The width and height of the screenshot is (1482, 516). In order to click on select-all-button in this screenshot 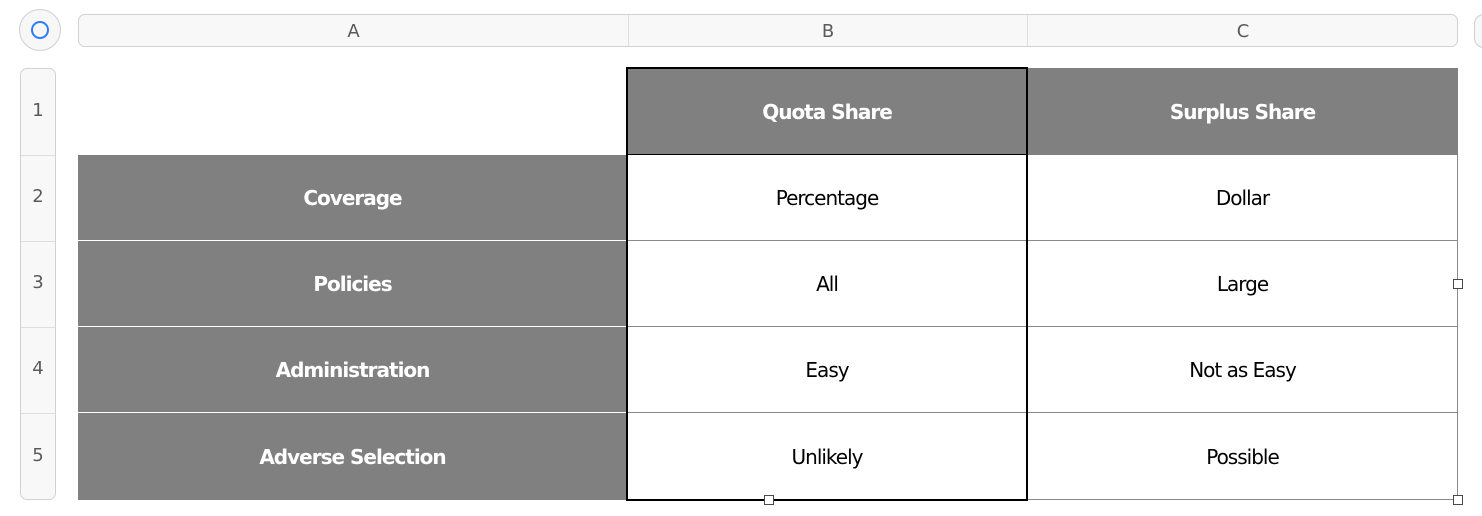, I will do `click(40, 30)`.